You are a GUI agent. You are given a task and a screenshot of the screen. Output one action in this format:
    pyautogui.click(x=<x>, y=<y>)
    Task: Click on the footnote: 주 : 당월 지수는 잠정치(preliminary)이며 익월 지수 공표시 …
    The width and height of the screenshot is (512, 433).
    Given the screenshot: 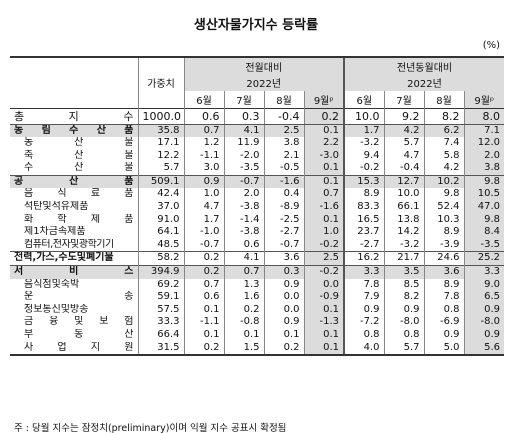 What is the action you would take?
    pyautogui.click(x=150, y=428)
    